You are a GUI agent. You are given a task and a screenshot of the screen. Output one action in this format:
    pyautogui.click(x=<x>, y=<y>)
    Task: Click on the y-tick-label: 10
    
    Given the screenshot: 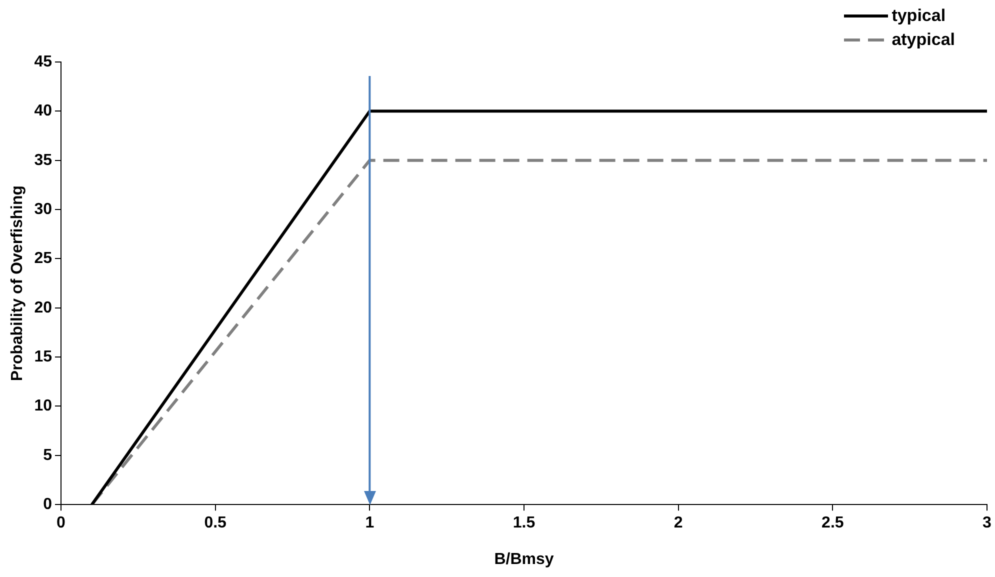 What is the action you would take?
    pyautogui.click(x=43, y=406)
    